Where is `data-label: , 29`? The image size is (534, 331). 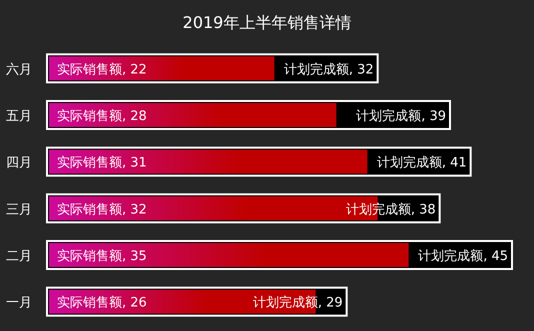 data-label: , 29 is located at coordinates (330, 303).